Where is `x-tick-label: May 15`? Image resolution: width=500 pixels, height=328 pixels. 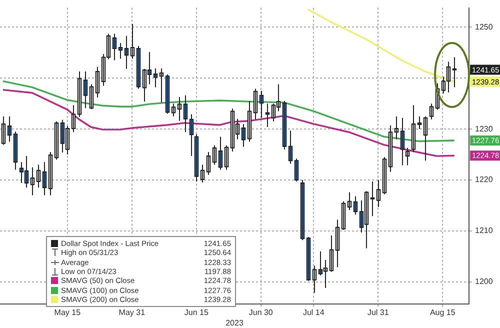
x-tick-label: May 15 is located at coordinates (68, 312).